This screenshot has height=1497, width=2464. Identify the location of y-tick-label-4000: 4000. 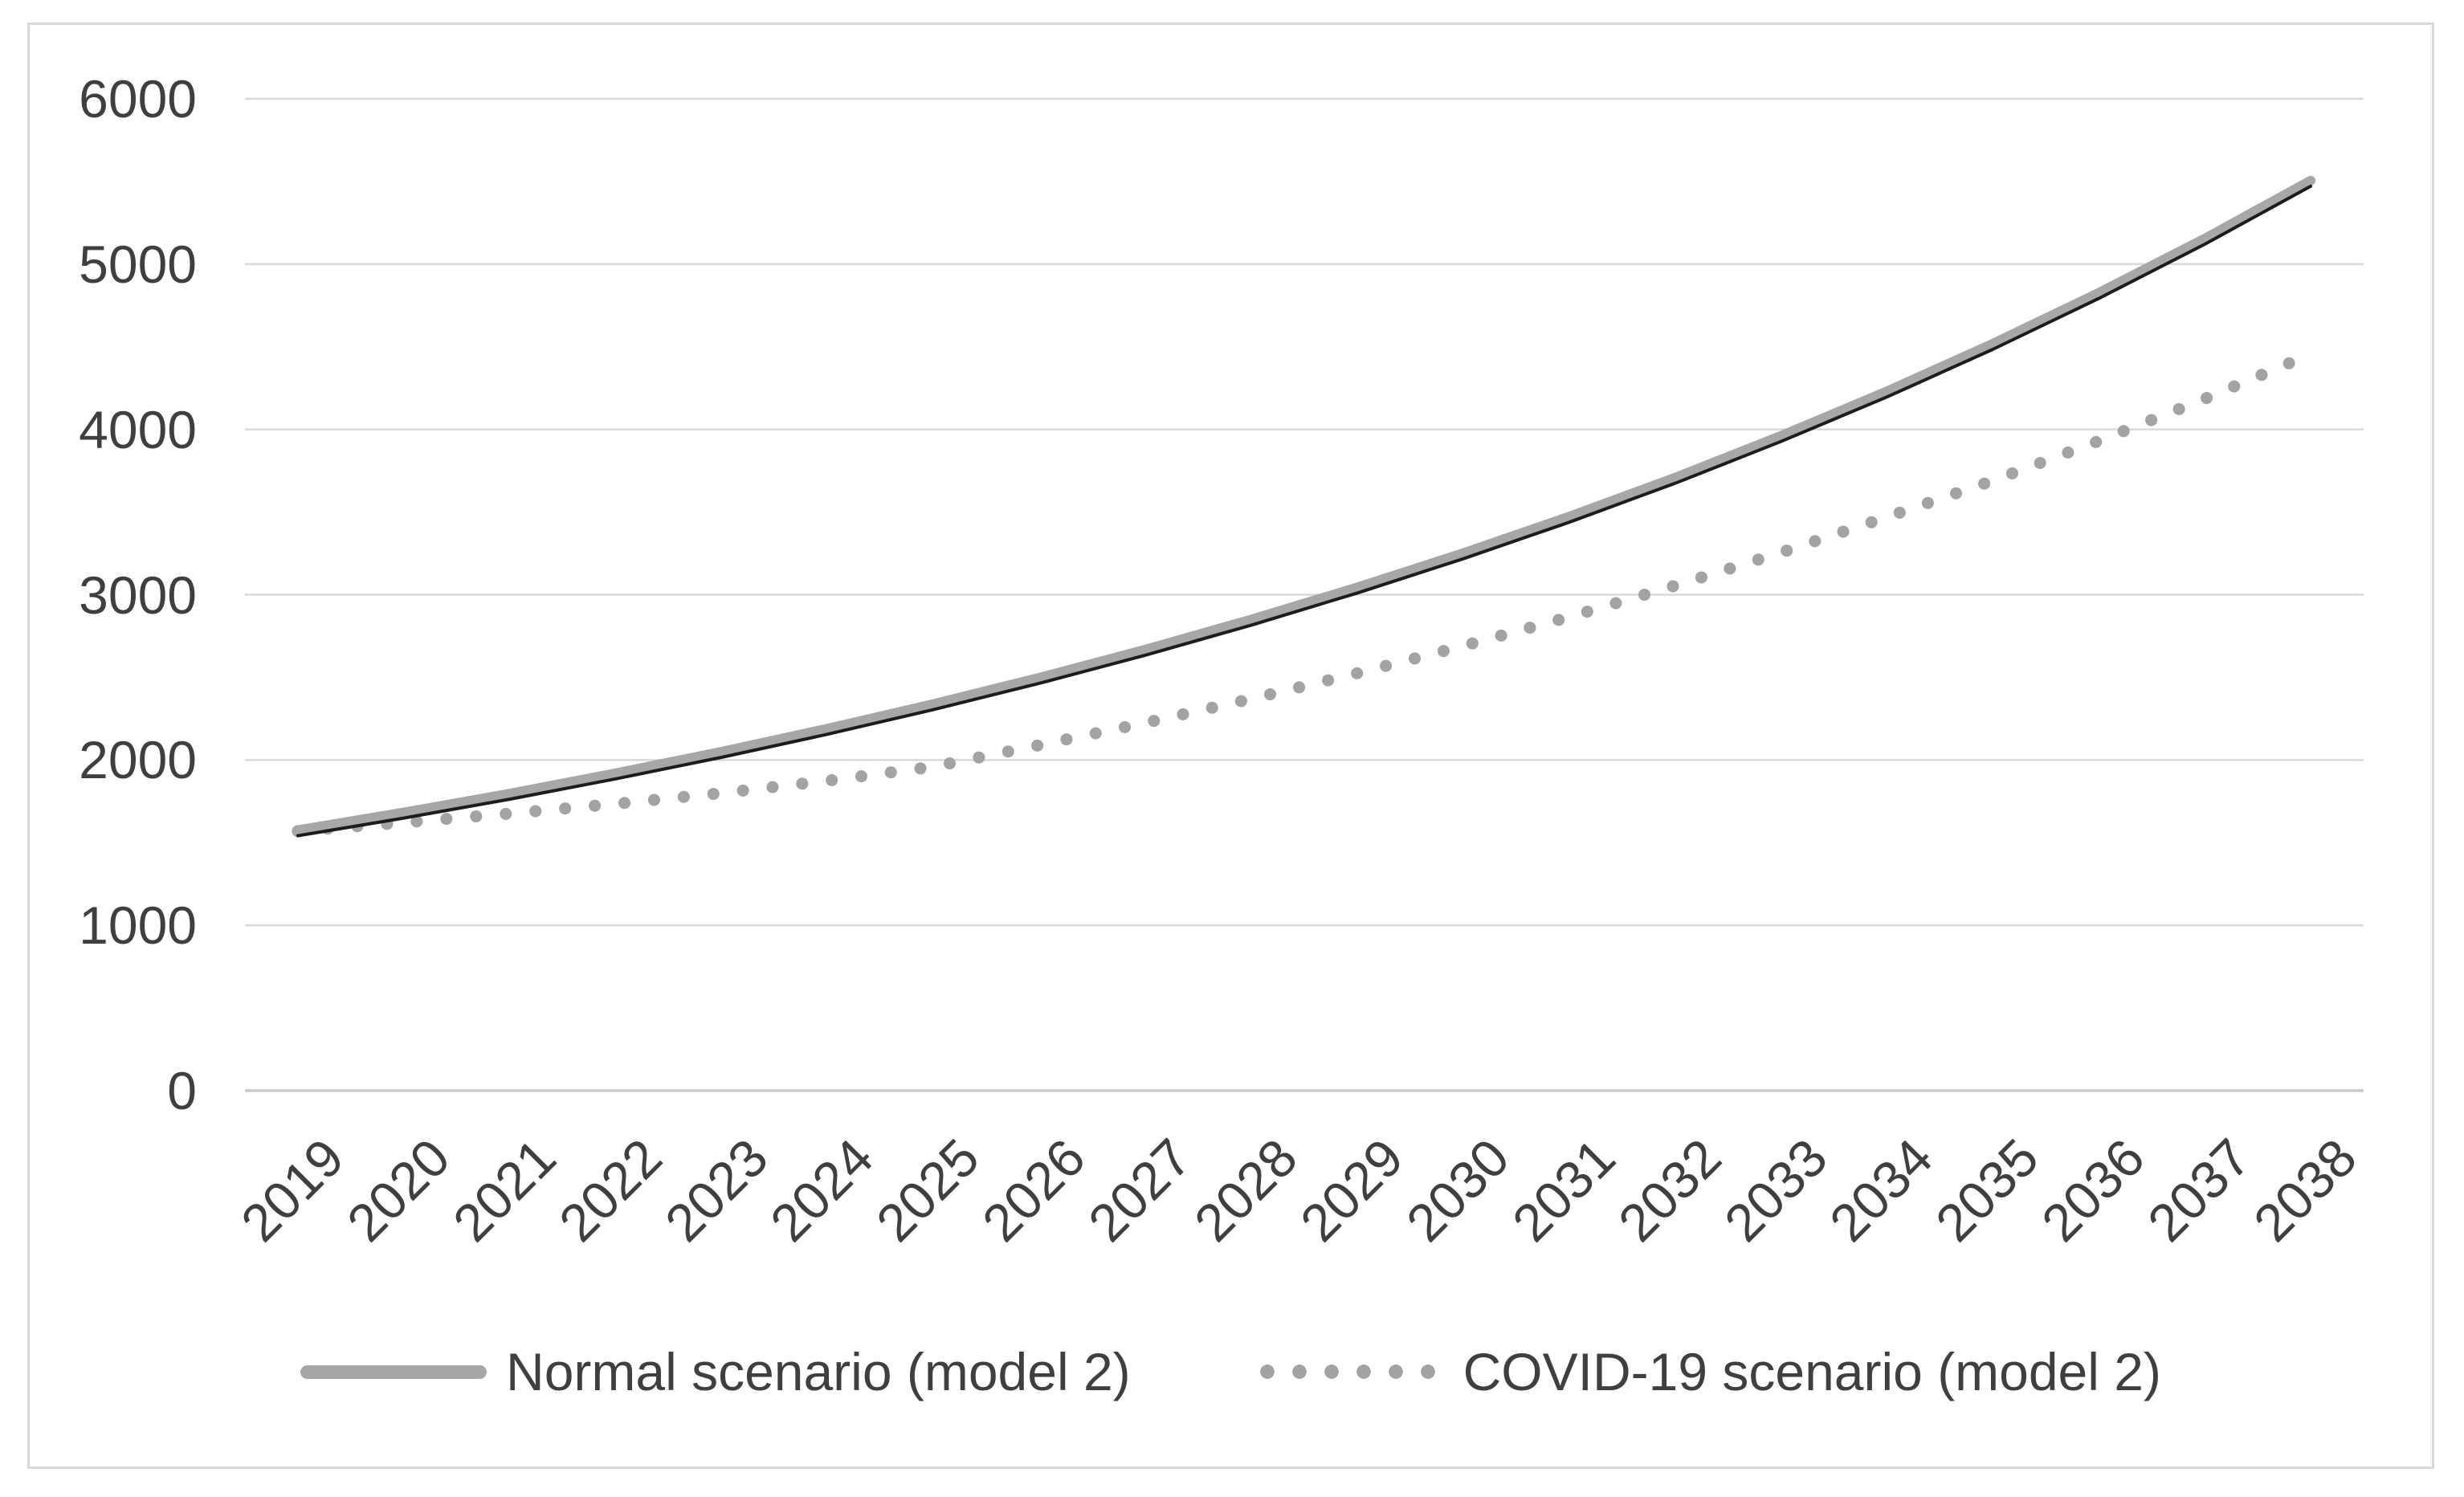
(138, 430).